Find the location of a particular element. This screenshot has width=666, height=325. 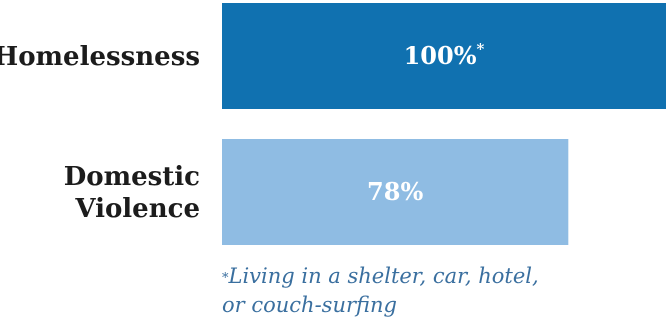

footnote-text-line2: or couch-surfing is located at coordinates (309, 305).